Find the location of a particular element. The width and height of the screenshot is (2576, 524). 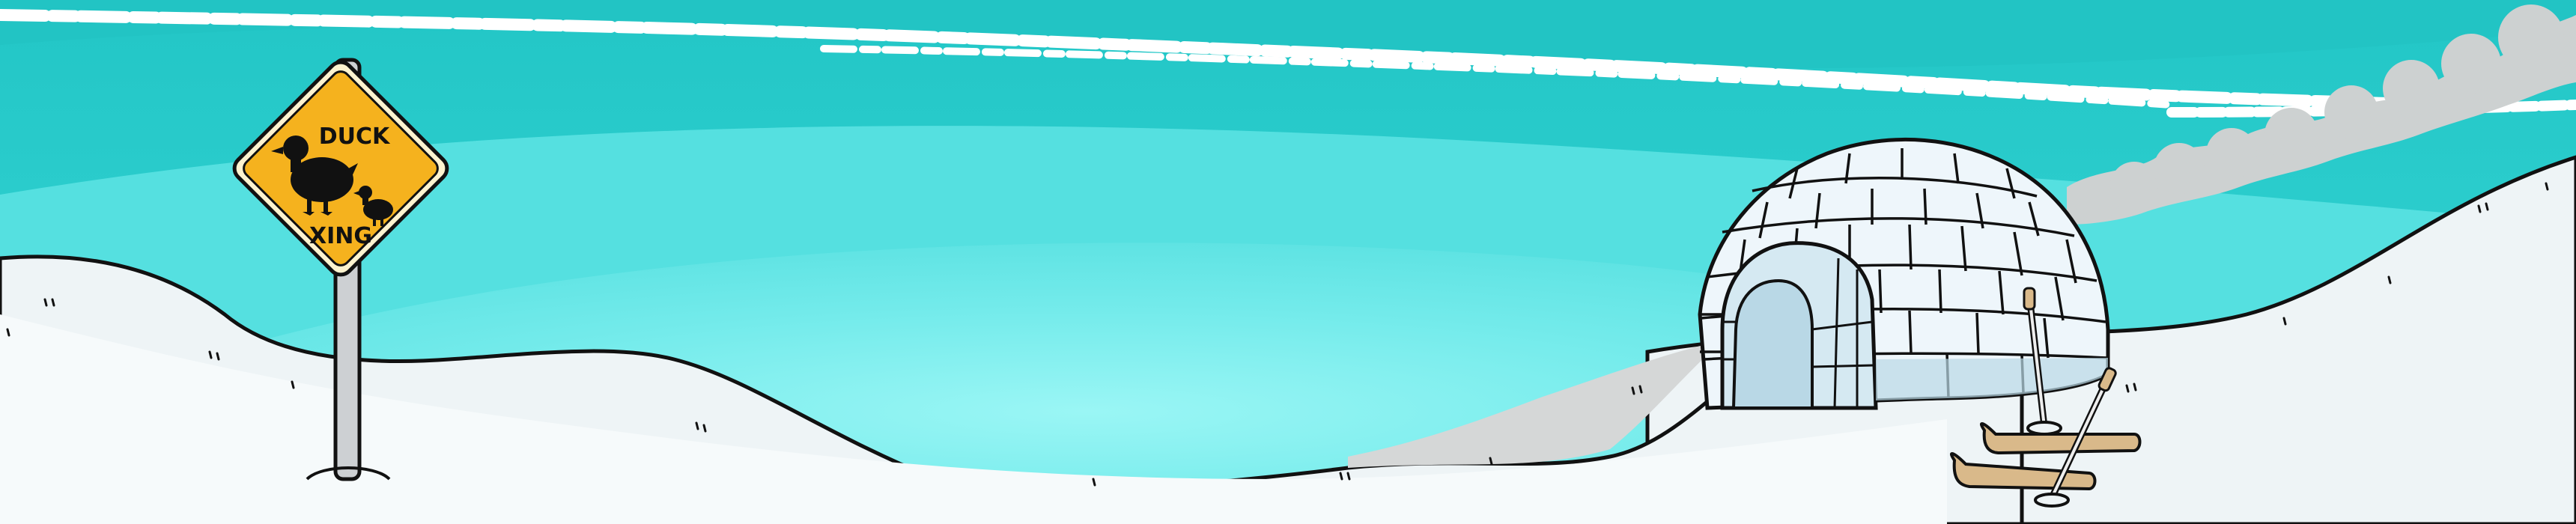

igloo-entrance-blocks is located at coordinates (1798, 333).